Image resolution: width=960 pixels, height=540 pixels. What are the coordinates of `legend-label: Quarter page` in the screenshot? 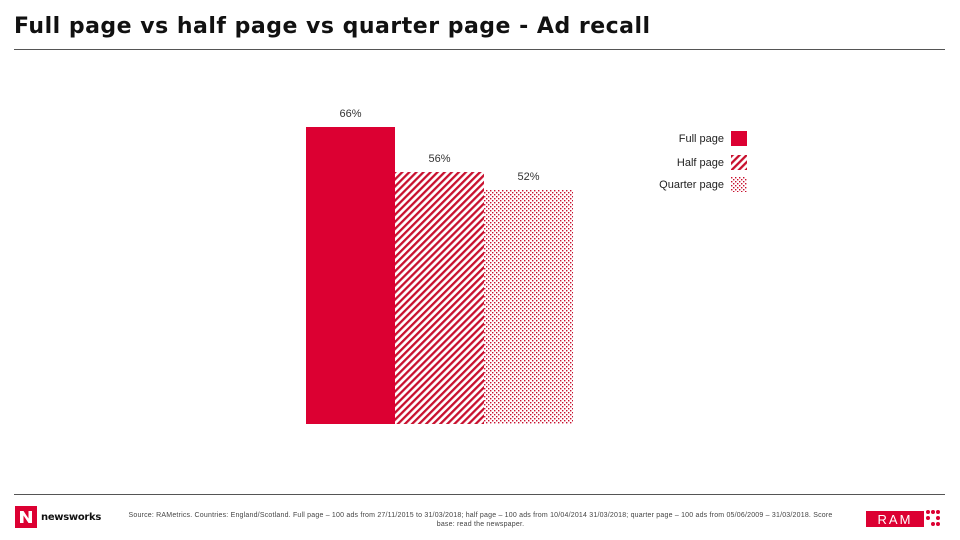 It's located at (691, 184).